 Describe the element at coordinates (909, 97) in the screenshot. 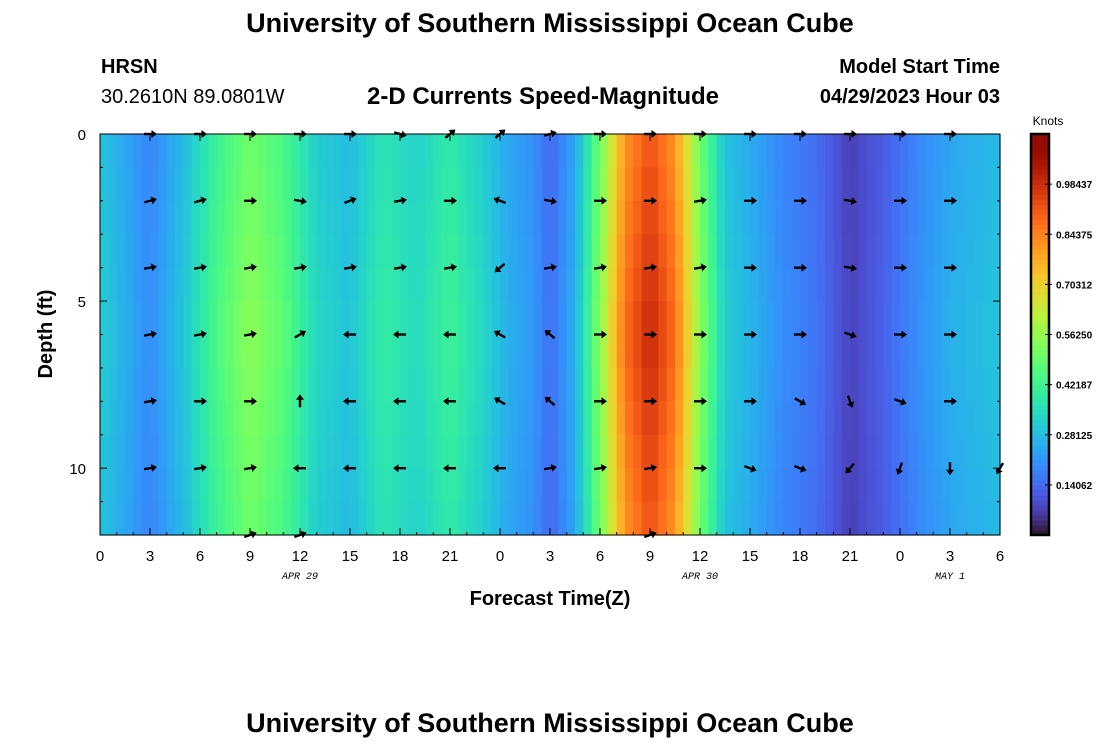

I see `model-start-value: 04/29/2023 Hour 03` at that location.